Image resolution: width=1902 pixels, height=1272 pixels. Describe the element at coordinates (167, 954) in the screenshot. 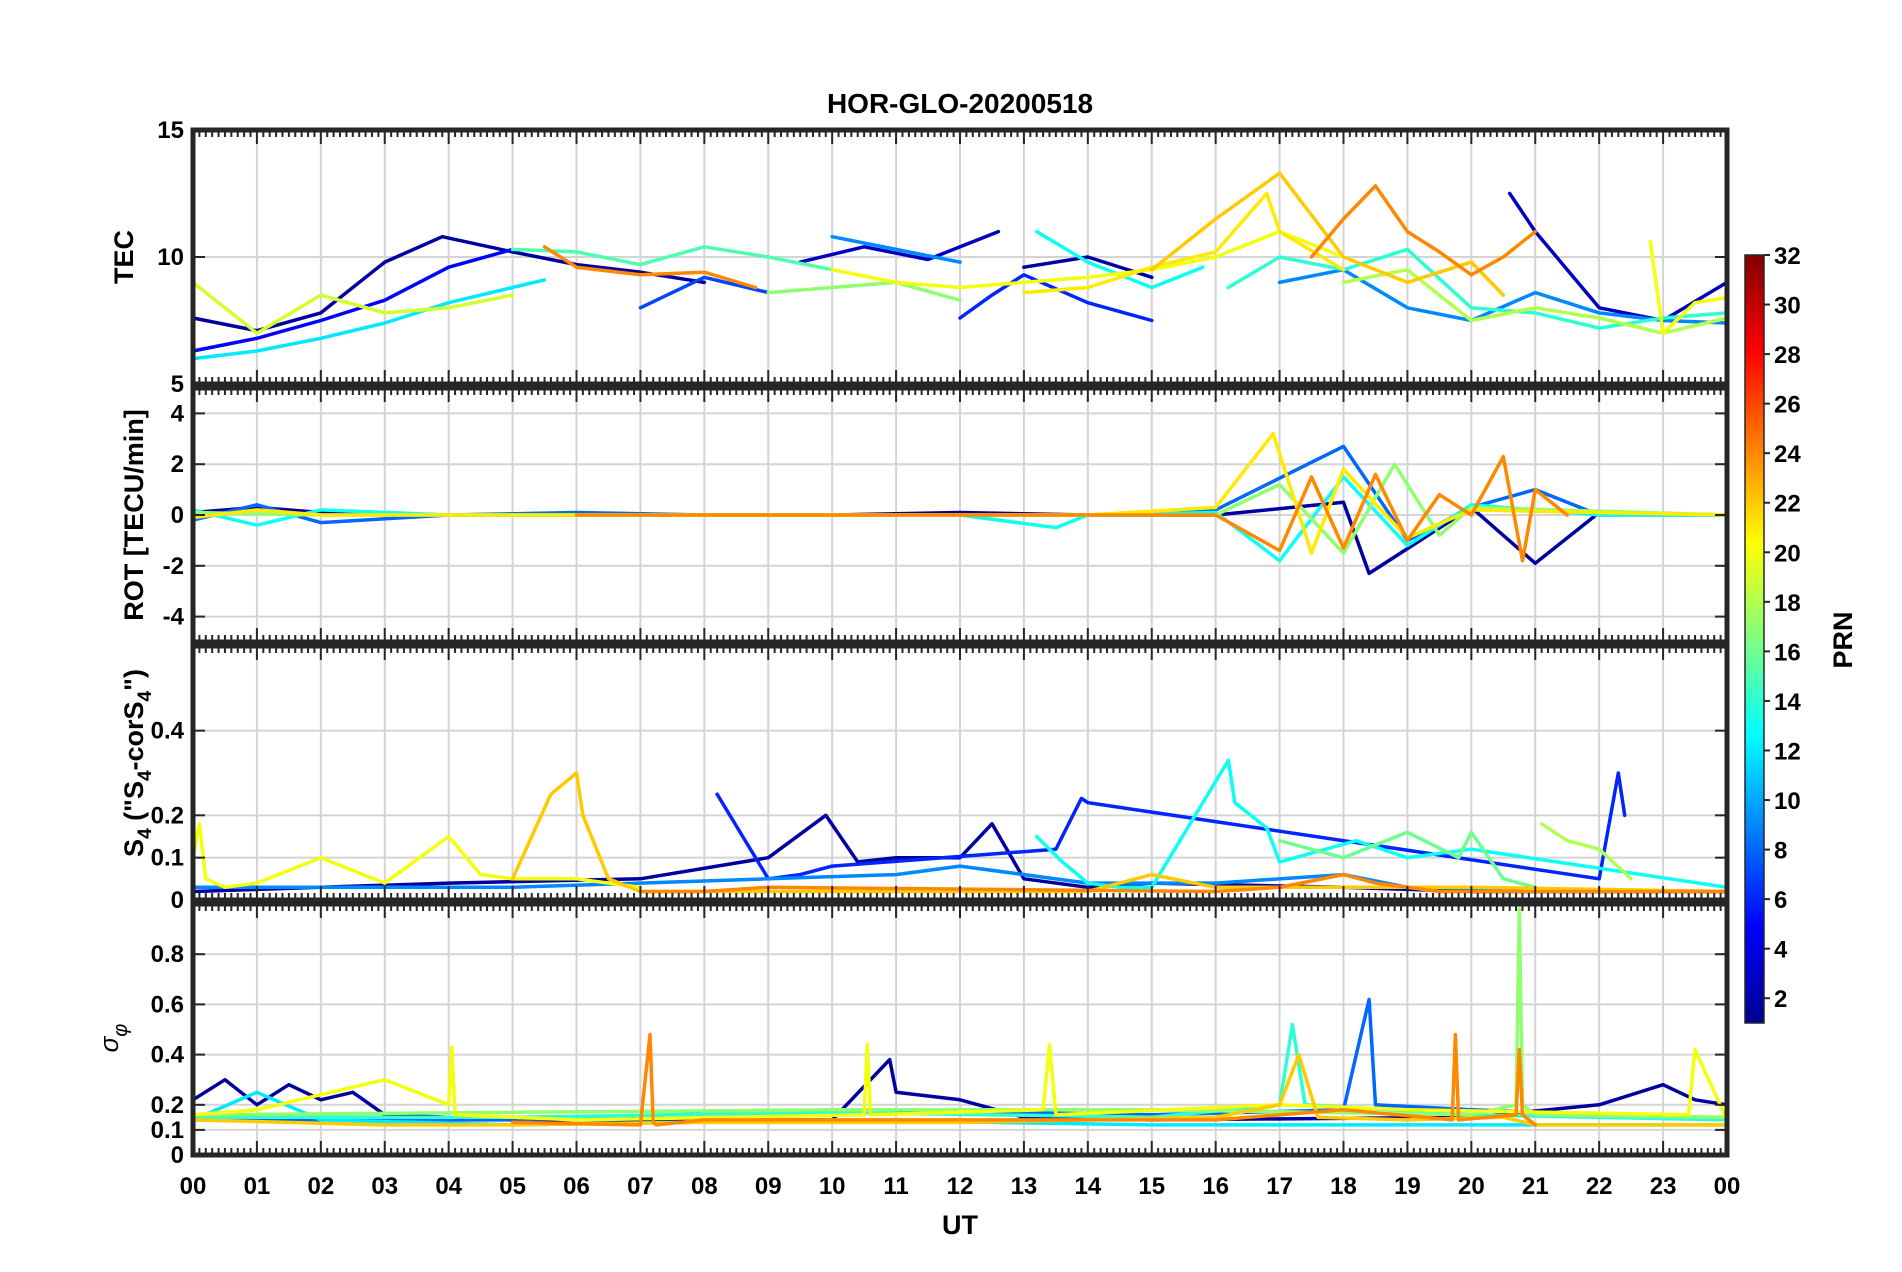

I see `y-tick-label: 0.8` at that location.